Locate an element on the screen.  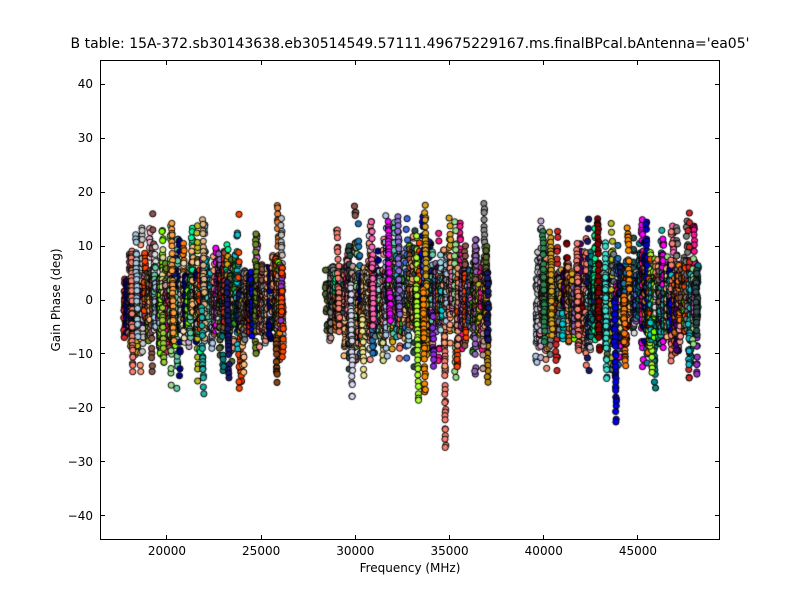
y-tick-label: 10 is located at coordinates (85, 246).